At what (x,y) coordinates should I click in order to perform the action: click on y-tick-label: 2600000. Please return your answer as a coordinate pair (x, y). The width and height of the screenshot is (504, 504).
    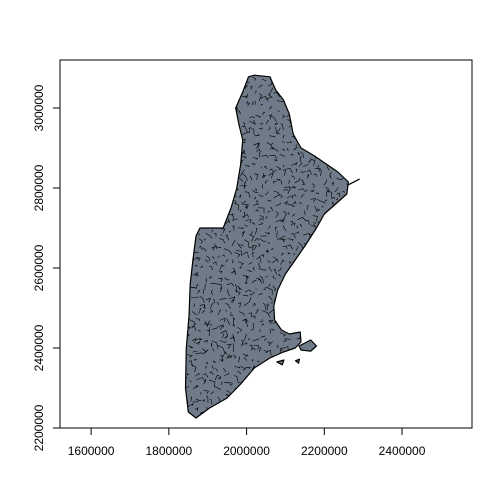
    Looking at the image, I should click on (39, 267).